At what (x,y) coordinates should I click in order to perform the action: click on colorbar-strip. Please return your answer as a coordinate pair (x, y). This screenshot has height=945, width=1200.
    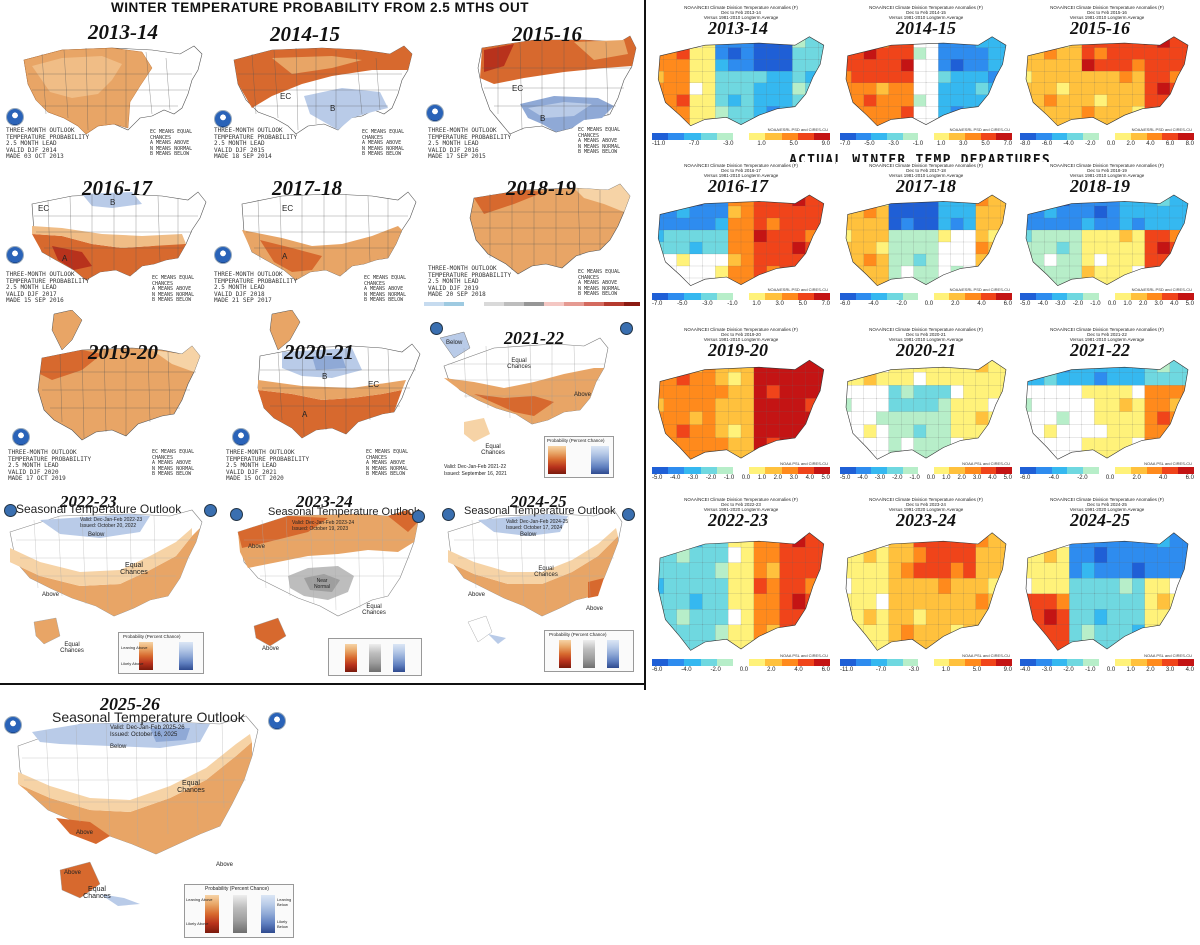
    Looking at the image, I should click on (532, 304).